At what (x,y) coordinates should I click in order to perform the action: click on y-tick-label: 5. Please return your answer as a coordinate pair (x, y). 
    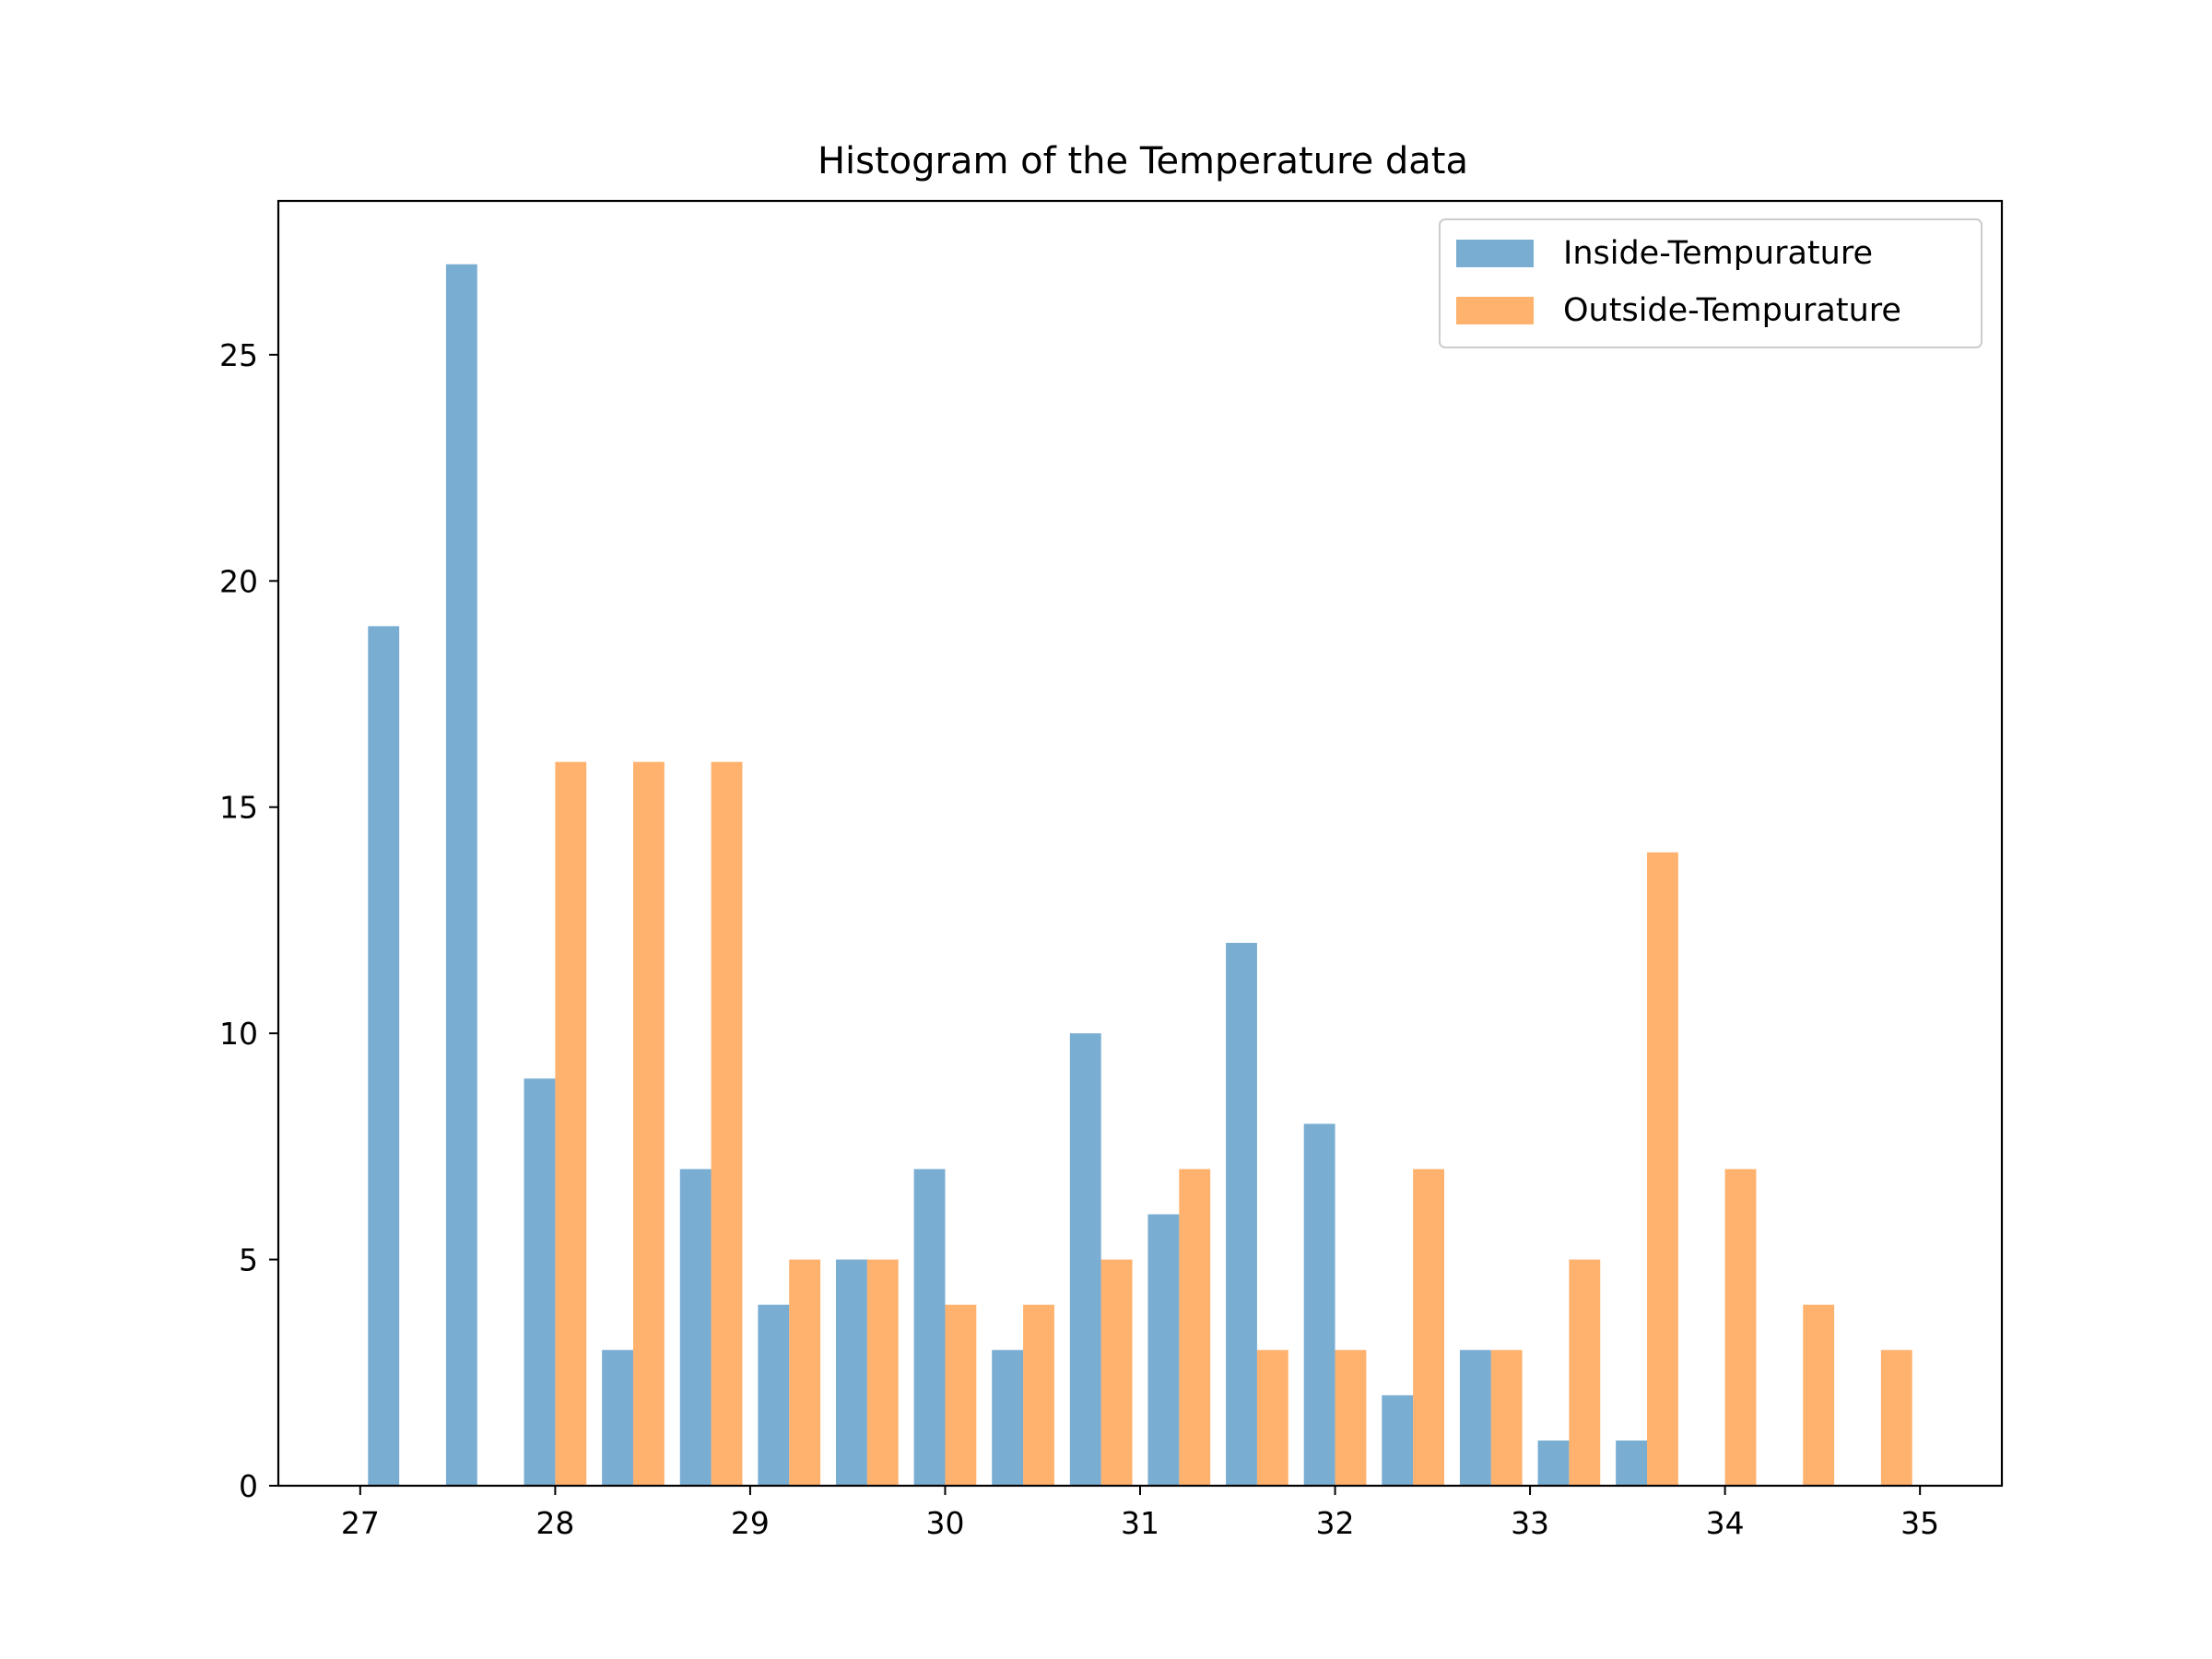
    Looking at the image, I should click on (248, 1260).